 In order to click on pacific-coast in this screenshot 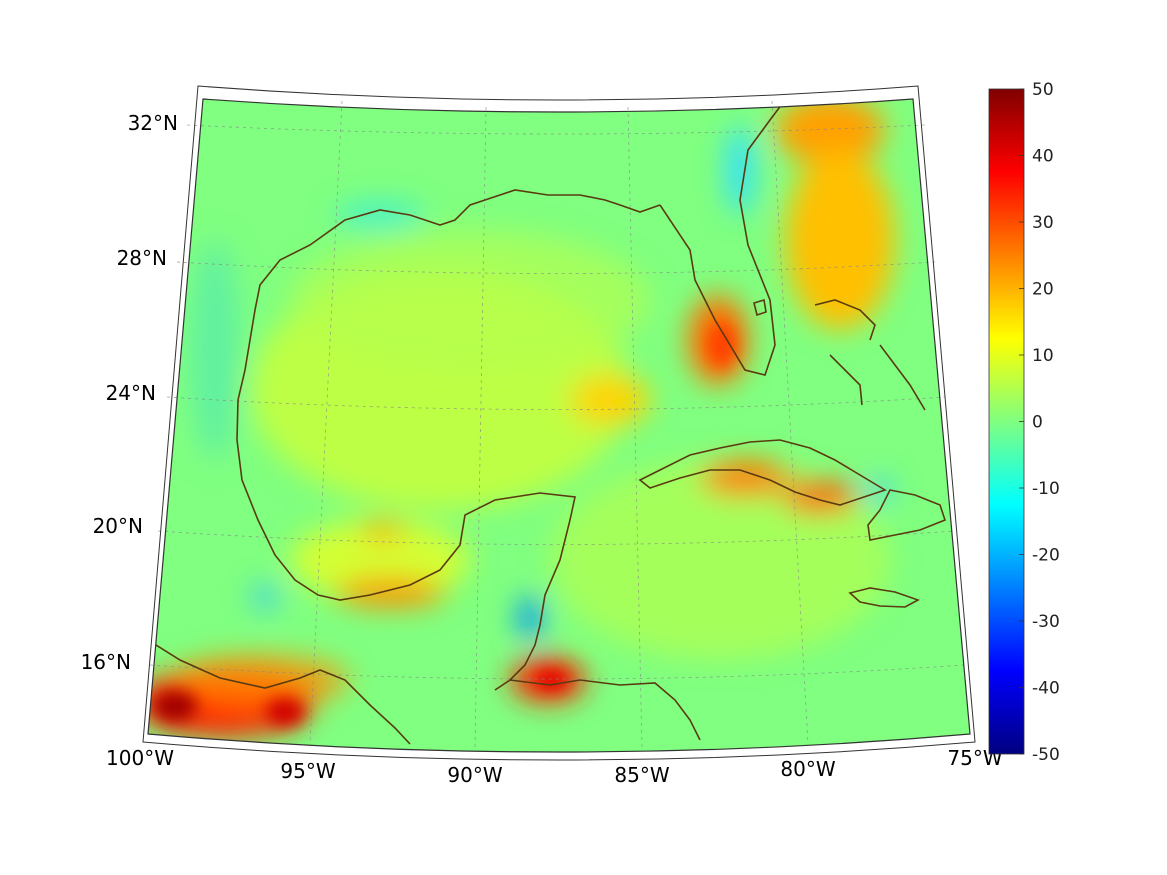, I will do `click(279, 692)`.